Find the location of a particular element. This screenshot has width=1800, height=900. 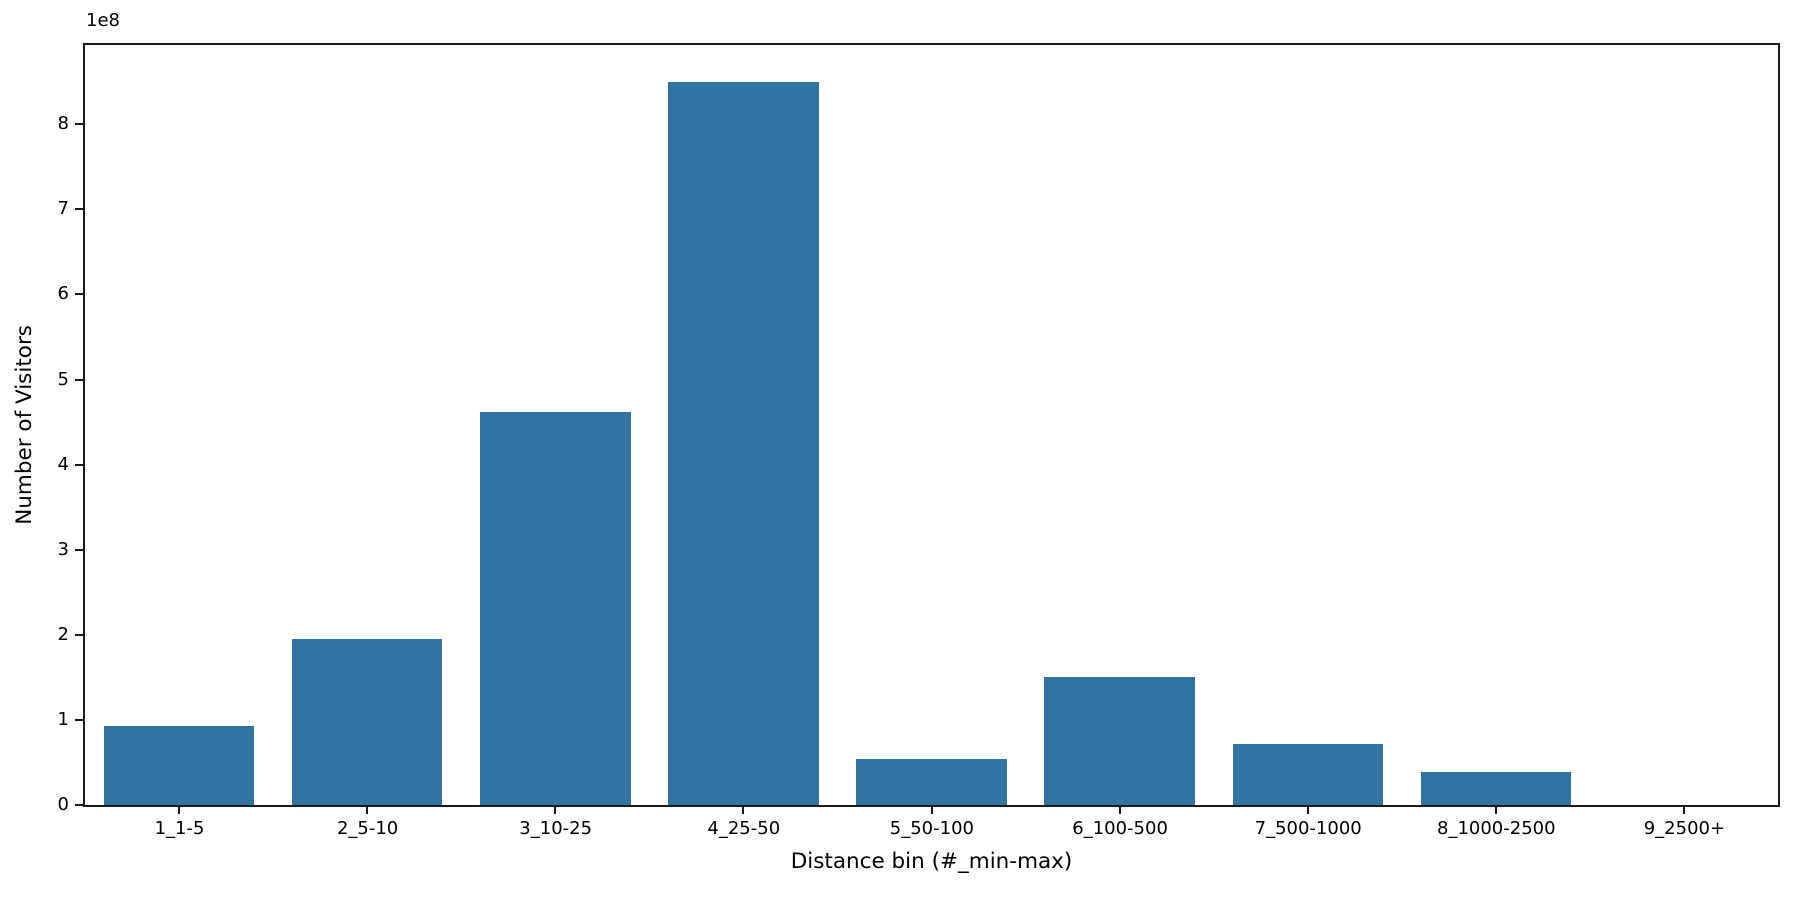

y-tick-label-4: 4 is located at coordinates (63, 464).